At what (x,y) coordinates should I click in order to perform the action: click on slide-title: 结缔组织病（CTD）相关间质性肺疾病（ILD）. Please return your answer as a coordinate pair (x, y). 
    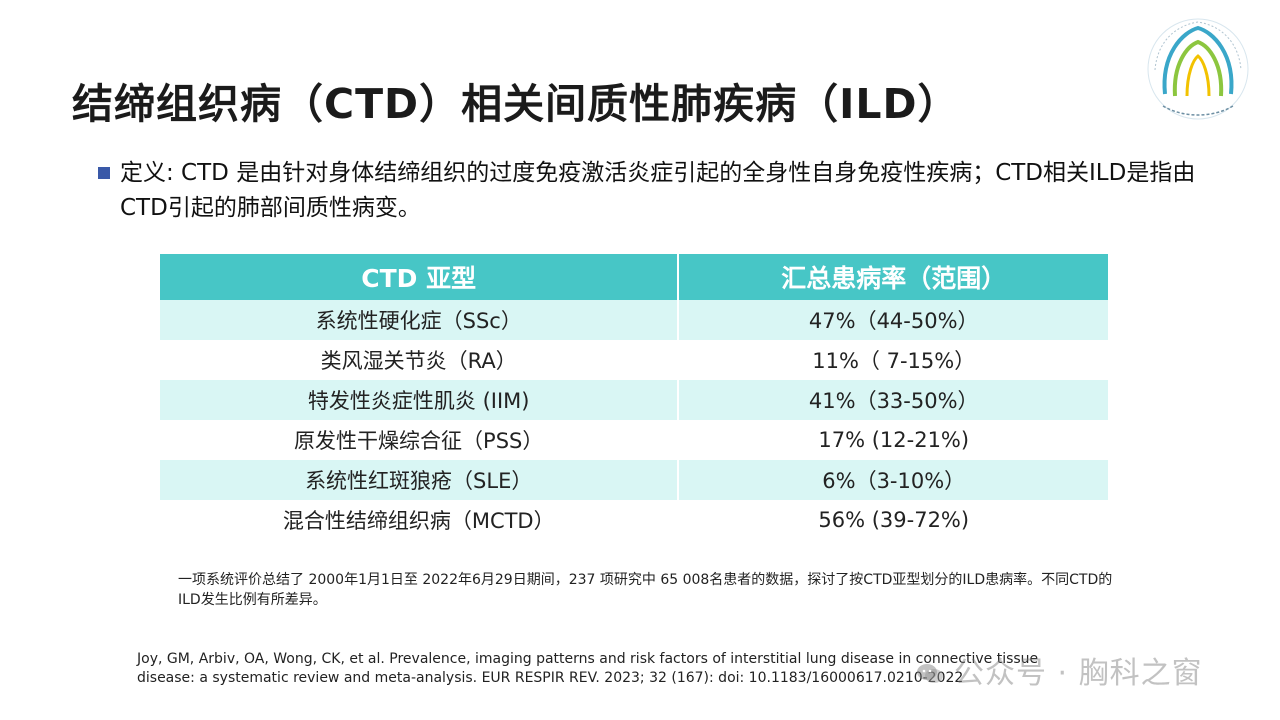
    Looking at the image, I should click on (516, 104).